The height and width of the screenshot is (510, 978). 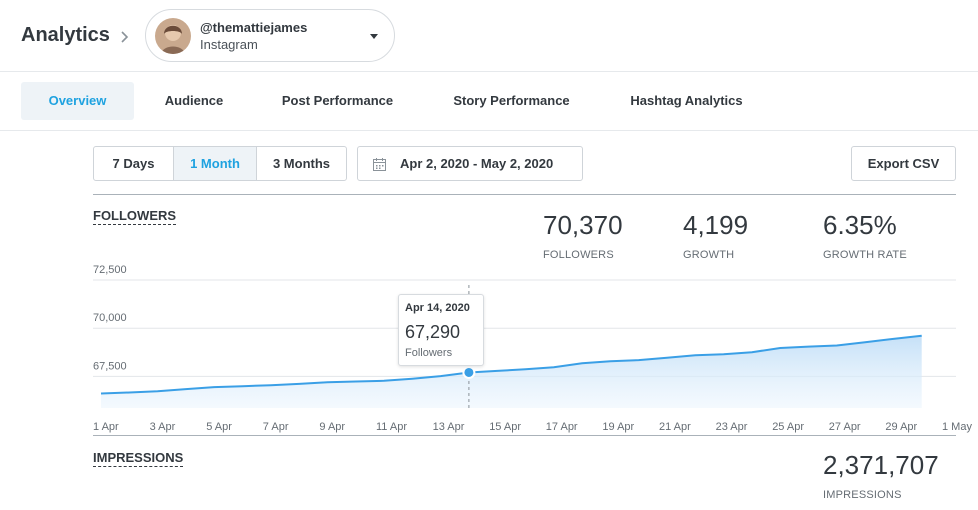 I want to click on growth-label: GROWTH, so click(x=709, y=255).